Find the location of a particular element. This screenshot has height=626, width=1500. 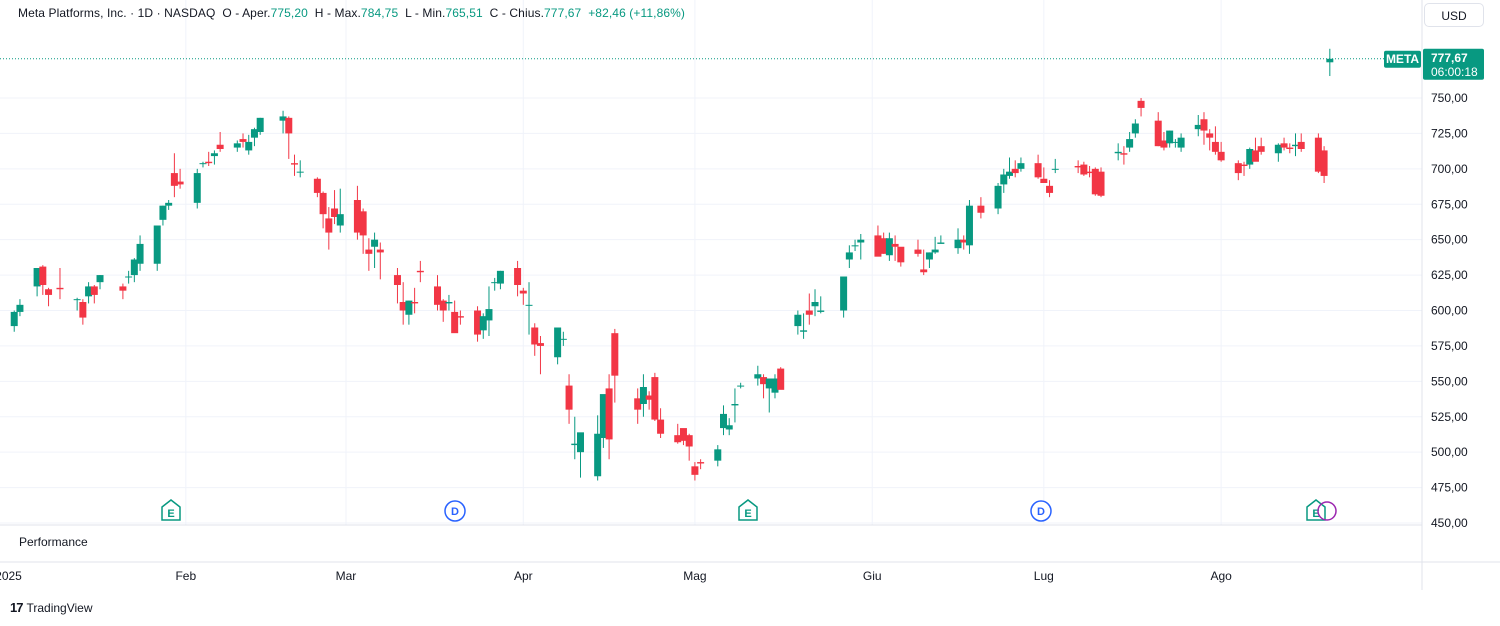

currency-button: USD is located at coordinates (1454, 15).